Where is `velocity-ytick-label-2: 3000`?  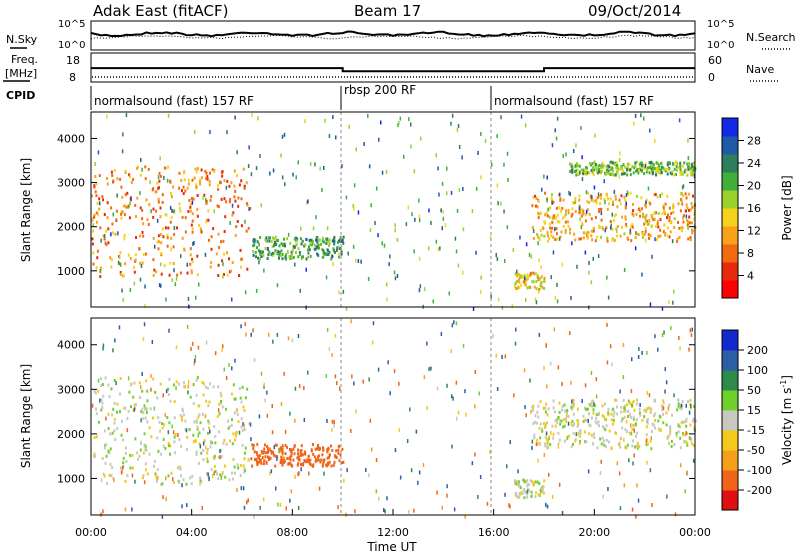 velocity-ytick-label-2: 3000 is located at coordinates (71, 389).